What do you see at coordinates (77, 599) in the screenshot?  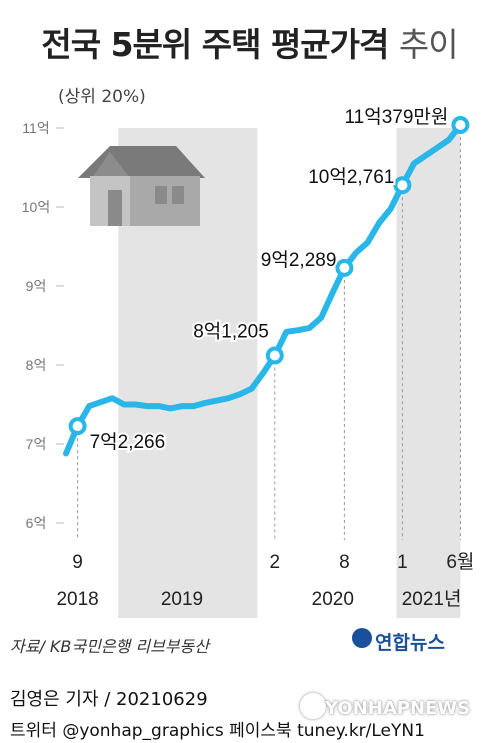 I see `x-year-label: 2018` at bounding box center [77, 599].